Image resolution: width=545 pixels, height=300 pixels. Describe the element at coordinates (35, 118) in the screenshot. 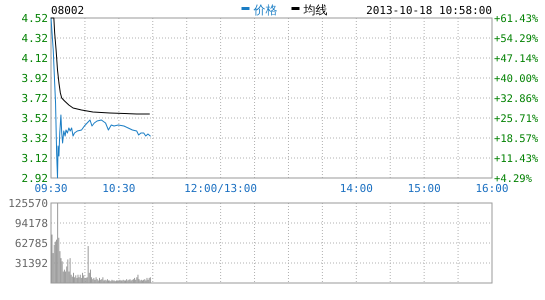

I see `y-tick-label: 3.52` at that location.